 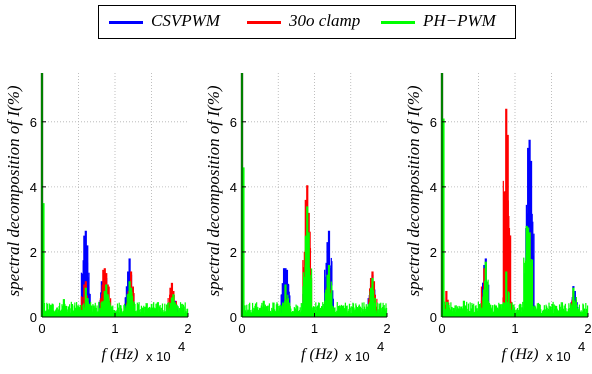 What do you see at coordinates (325, 20) in the screenshot?
I see `legend-label-30-clamp: 30o clamp` at bounding box center [325, 20].